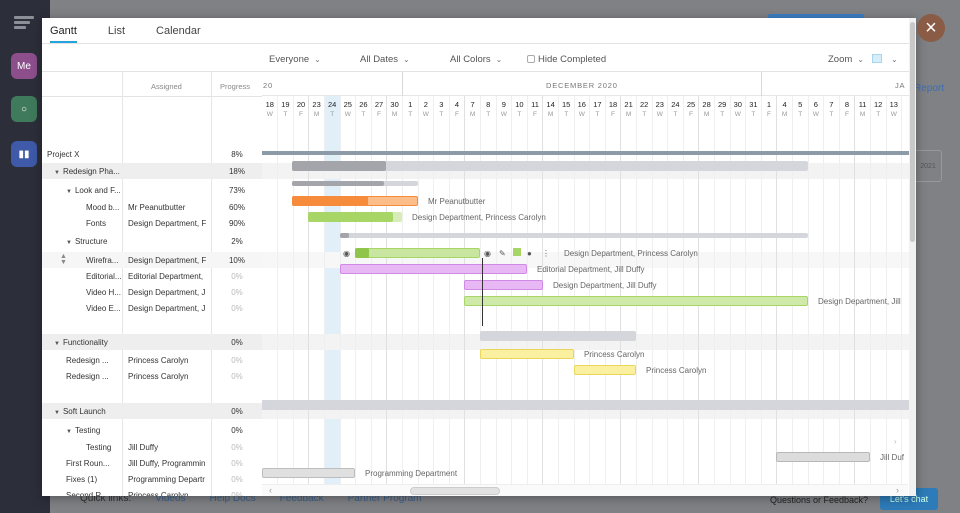 This screenshot has height=513, width=960. Describe the element at coordinates (236, 171) in the screenshot. I see `task-progress: 18%` at that location.